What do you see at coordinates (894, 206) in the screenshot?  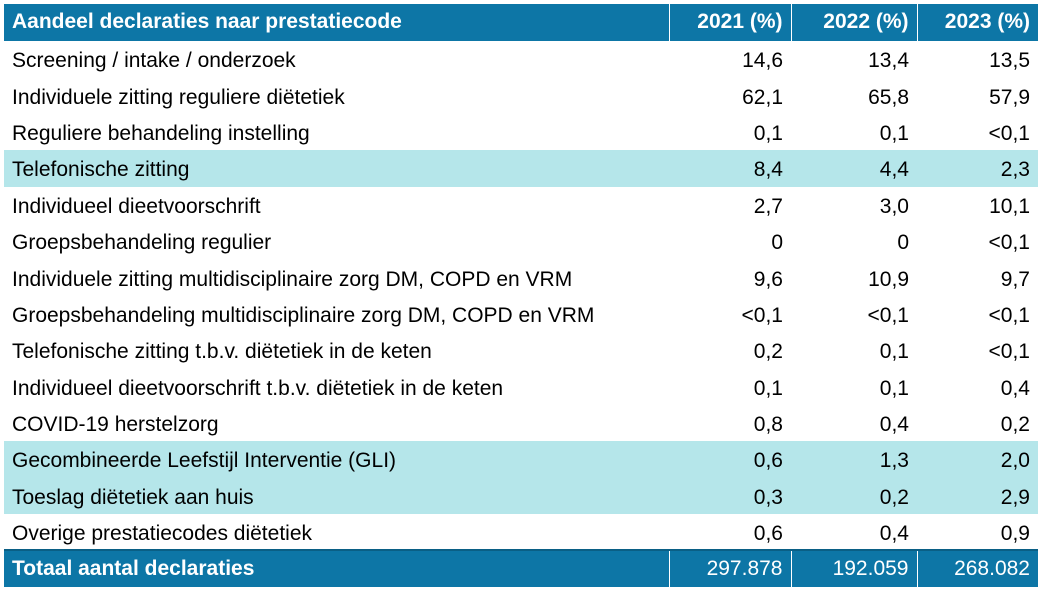 I see `row-value-2022: 3,0` at bounding box center [894, 206].